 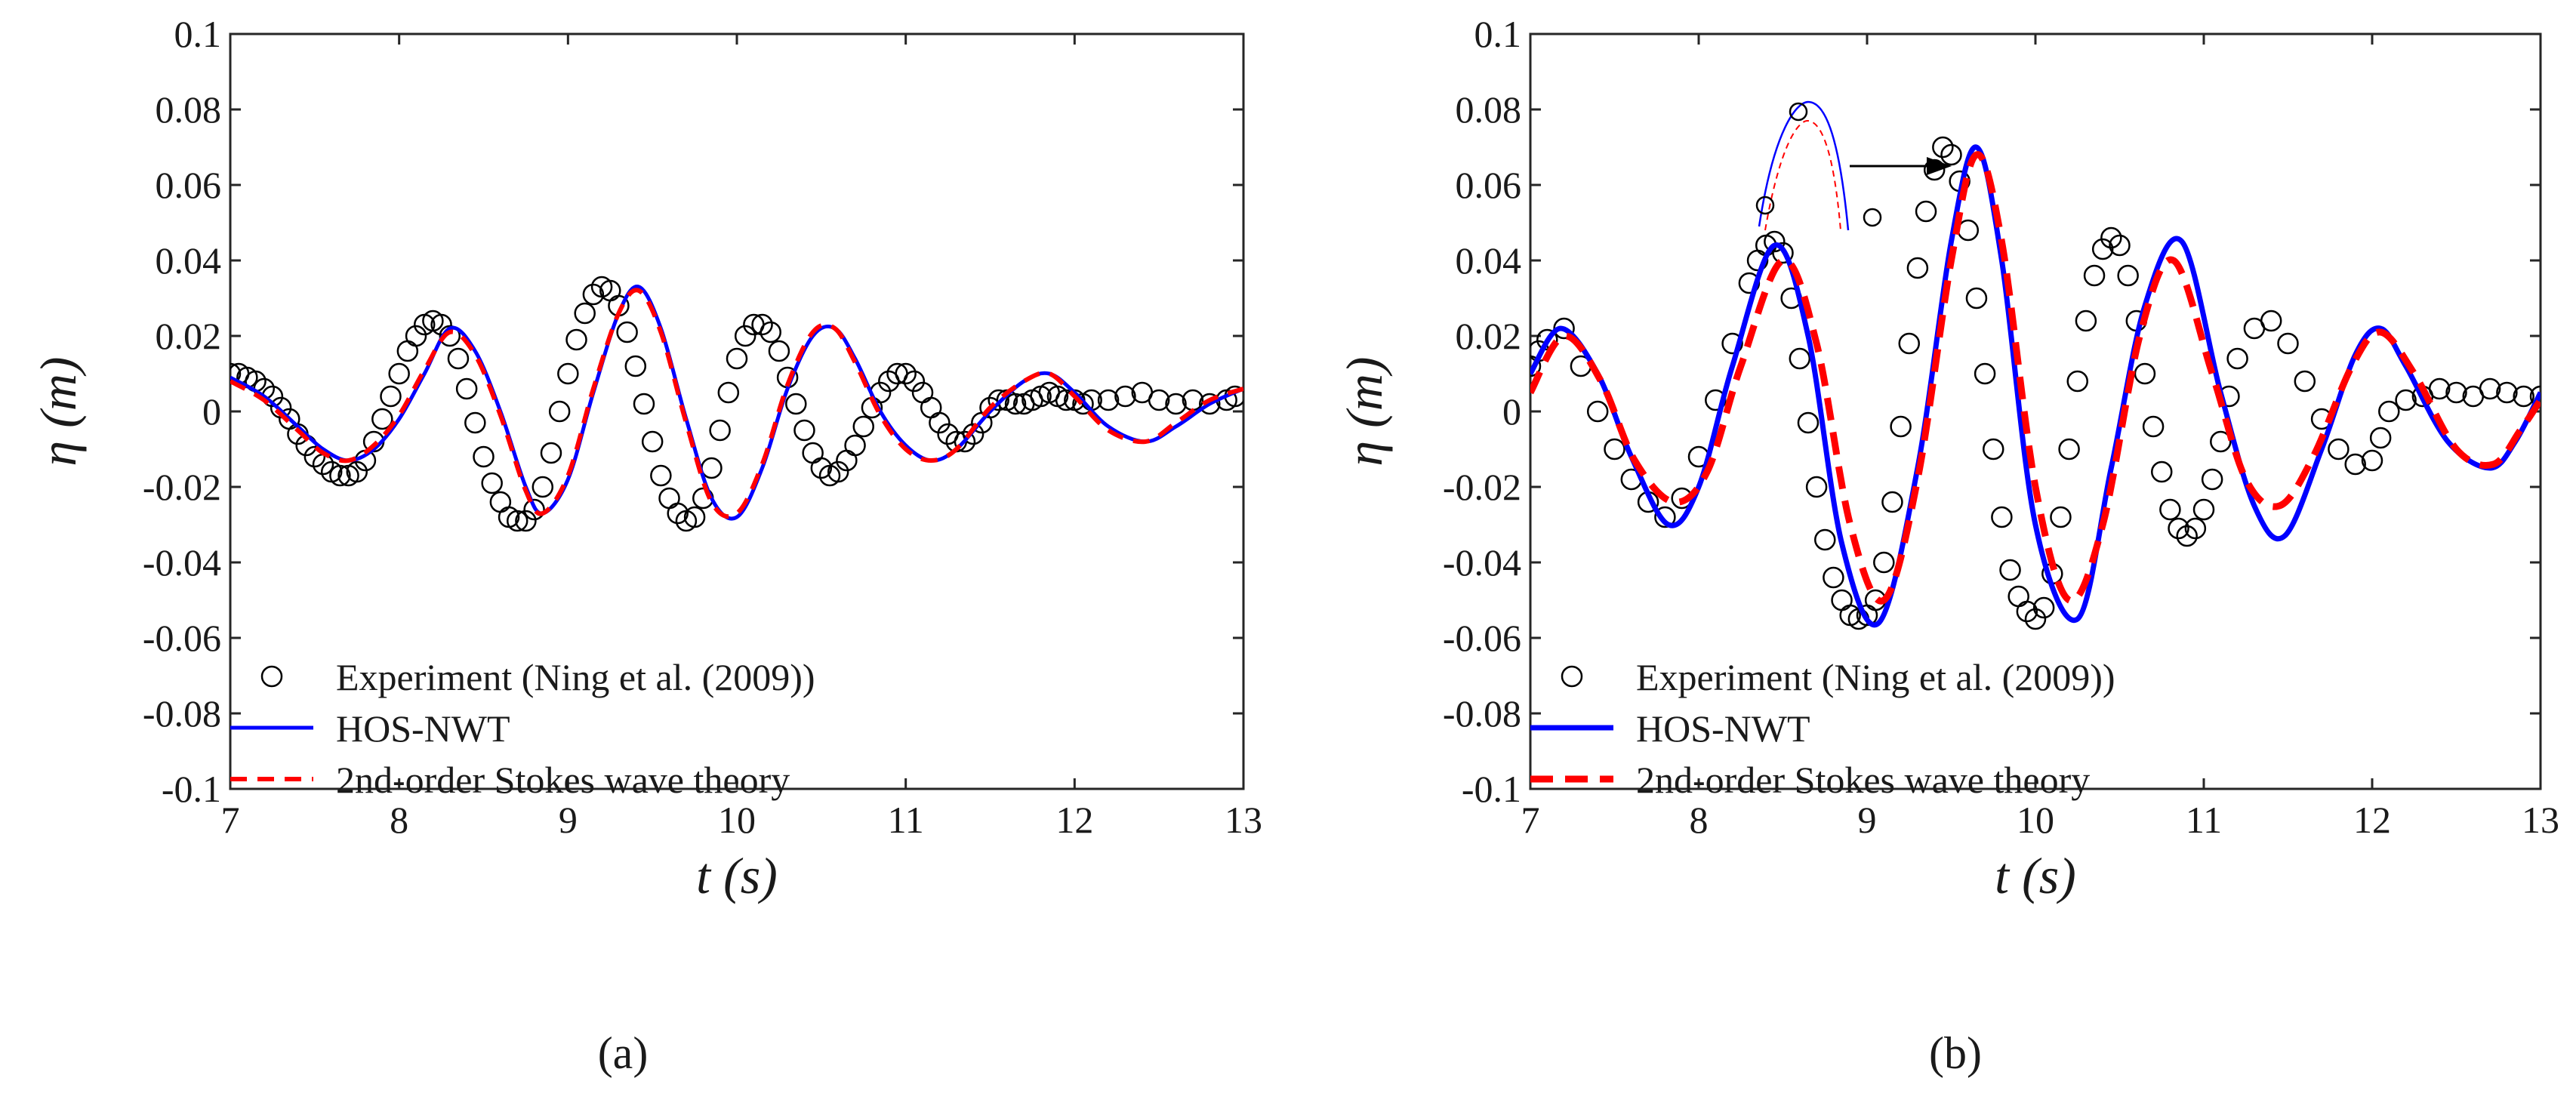 I want to click on inset-stokes-line, so click(x=1802, y=175).